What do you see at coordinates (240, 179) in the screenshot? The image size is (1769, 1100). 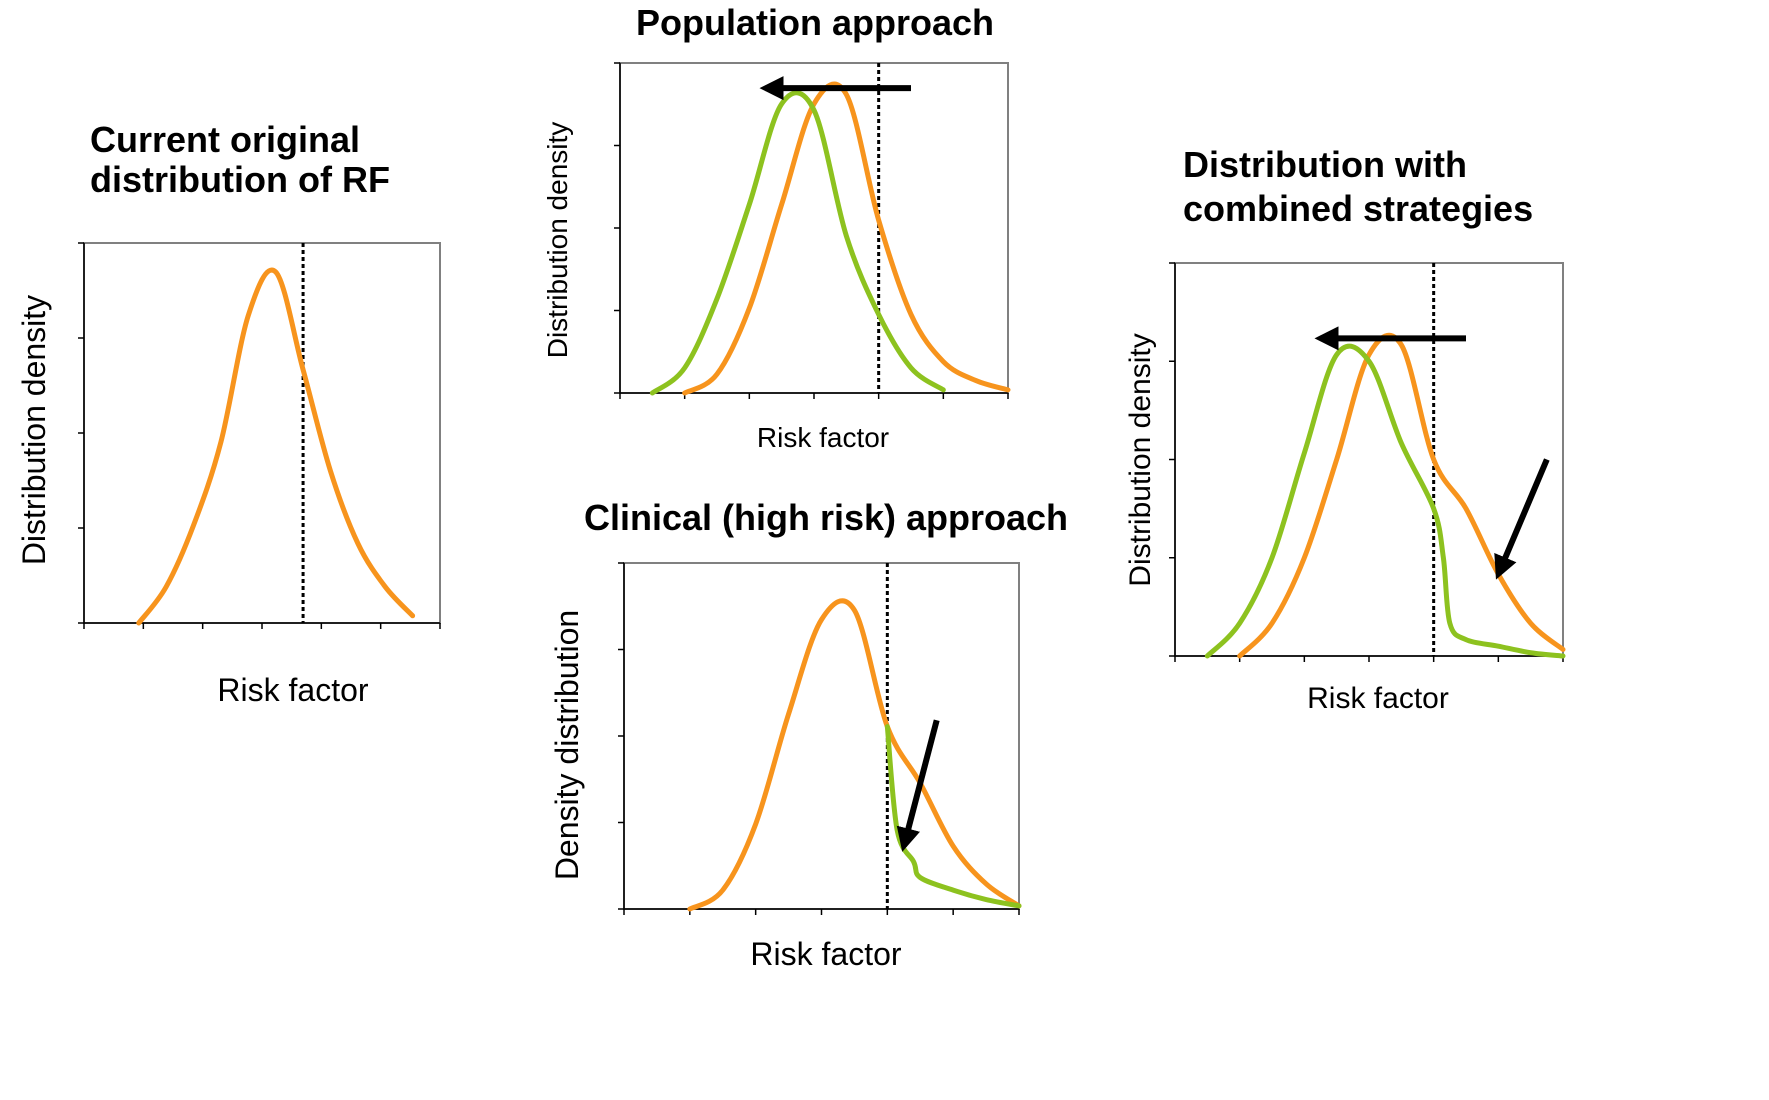 I see `chart-title-line-2: distribution of RF` at bounding box center [240, 179].